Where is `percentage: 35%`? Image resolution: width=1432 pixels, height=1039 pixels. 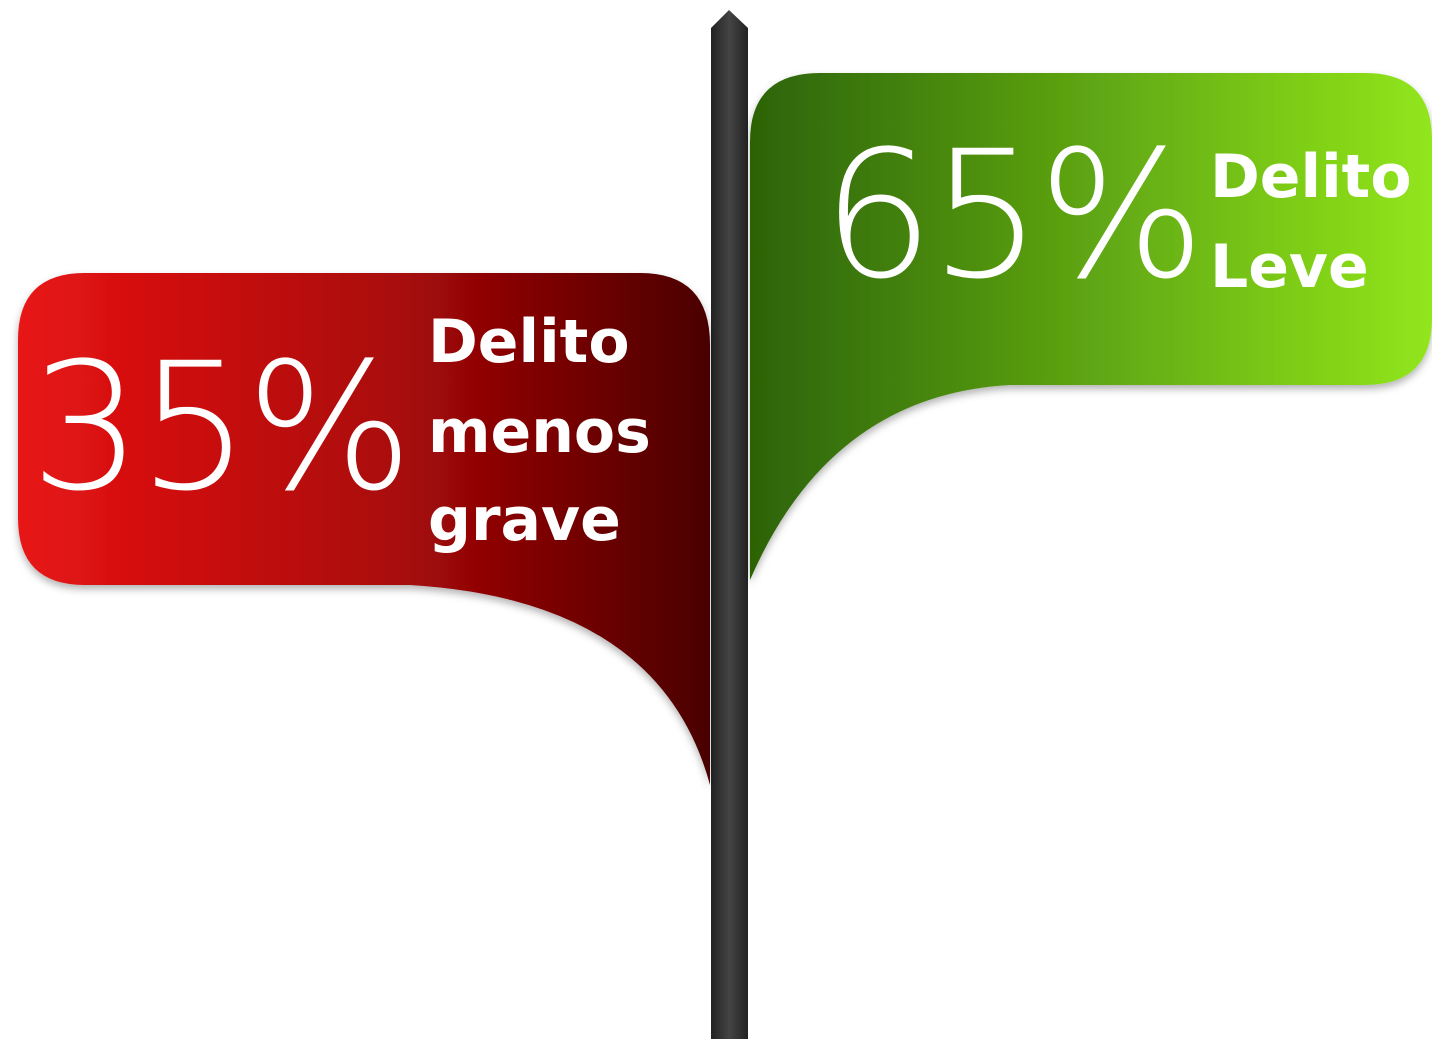
percentage: 35% is located at coordinates (219, 427).